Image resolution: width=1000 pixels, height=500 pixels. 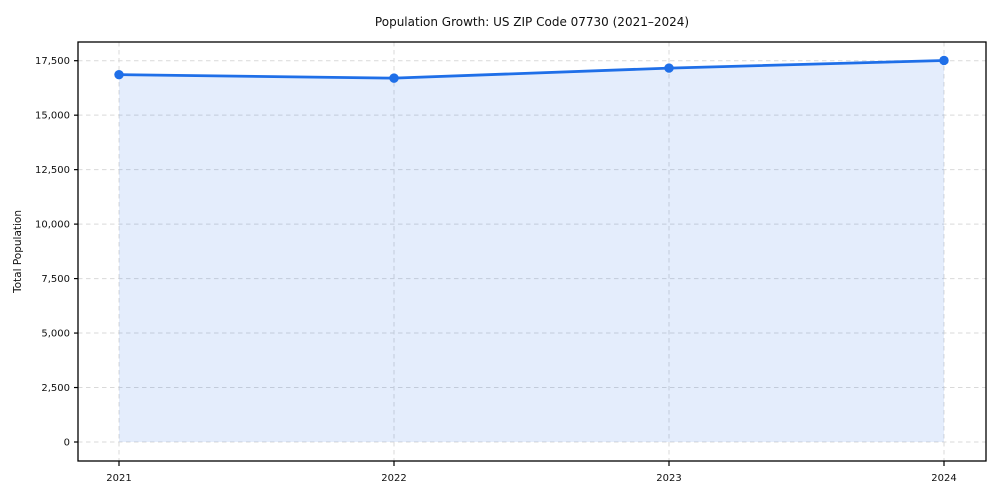 I want to click on x-tick-label: 2021, so click(x=118, y=478).